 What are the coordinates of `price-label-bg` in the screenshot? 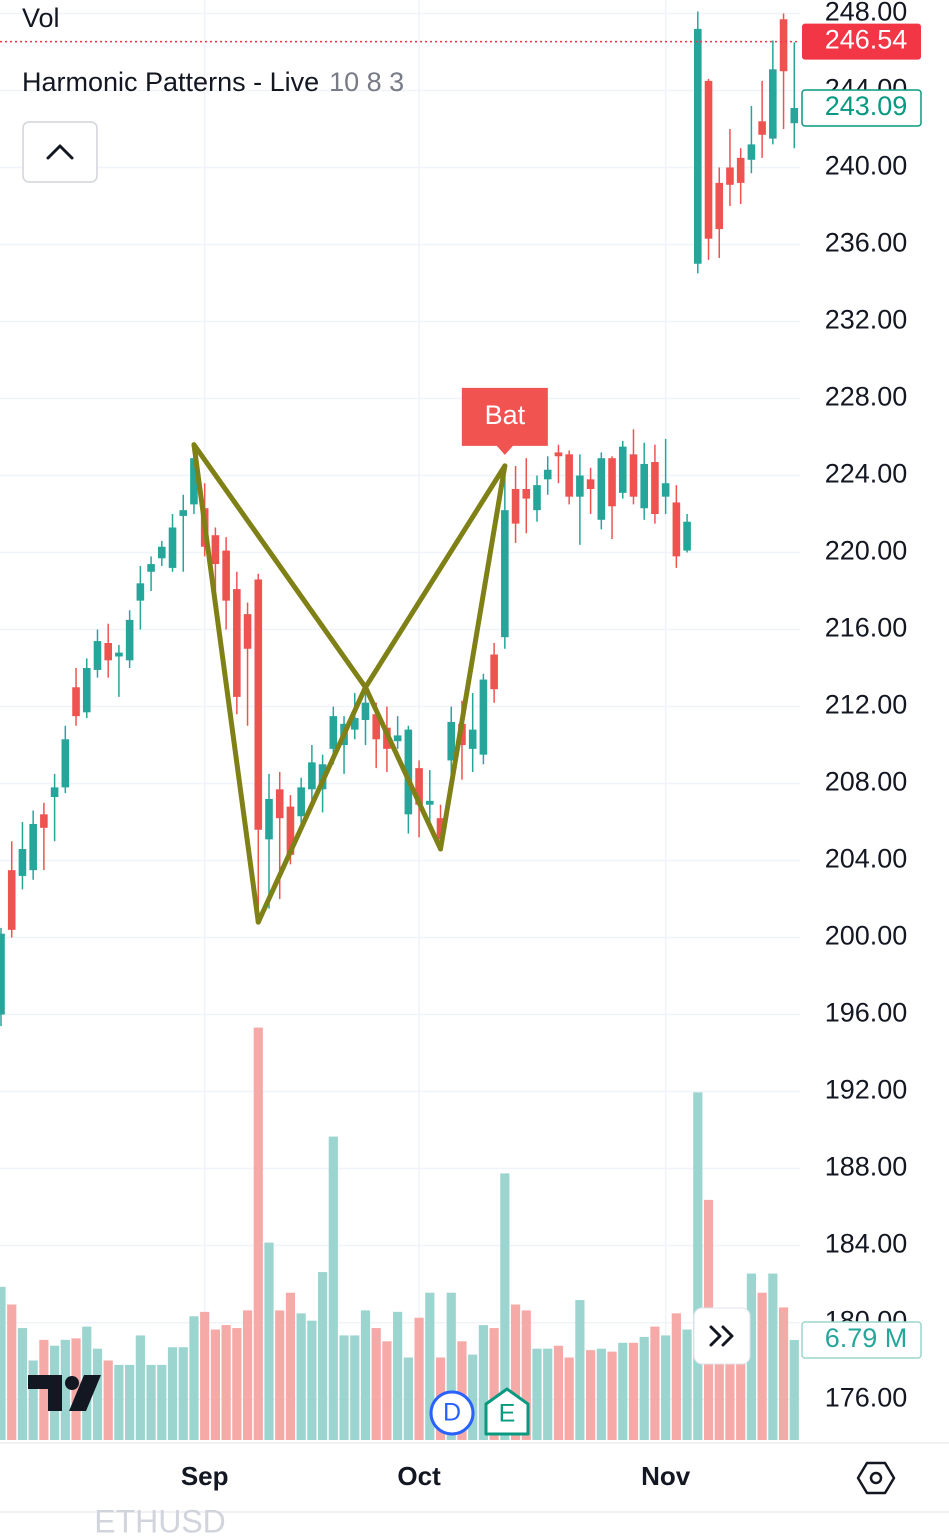 It's located at (861, 108).